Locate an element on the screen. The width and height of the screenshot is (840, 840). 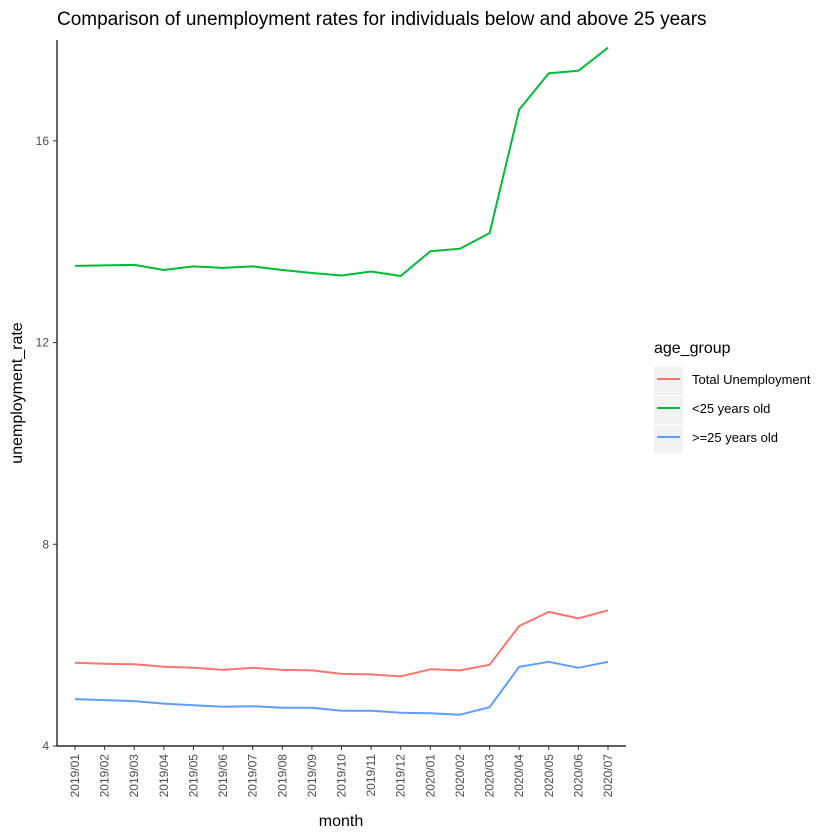
y-tick-label: 12 is located at coordinates (43, 343).